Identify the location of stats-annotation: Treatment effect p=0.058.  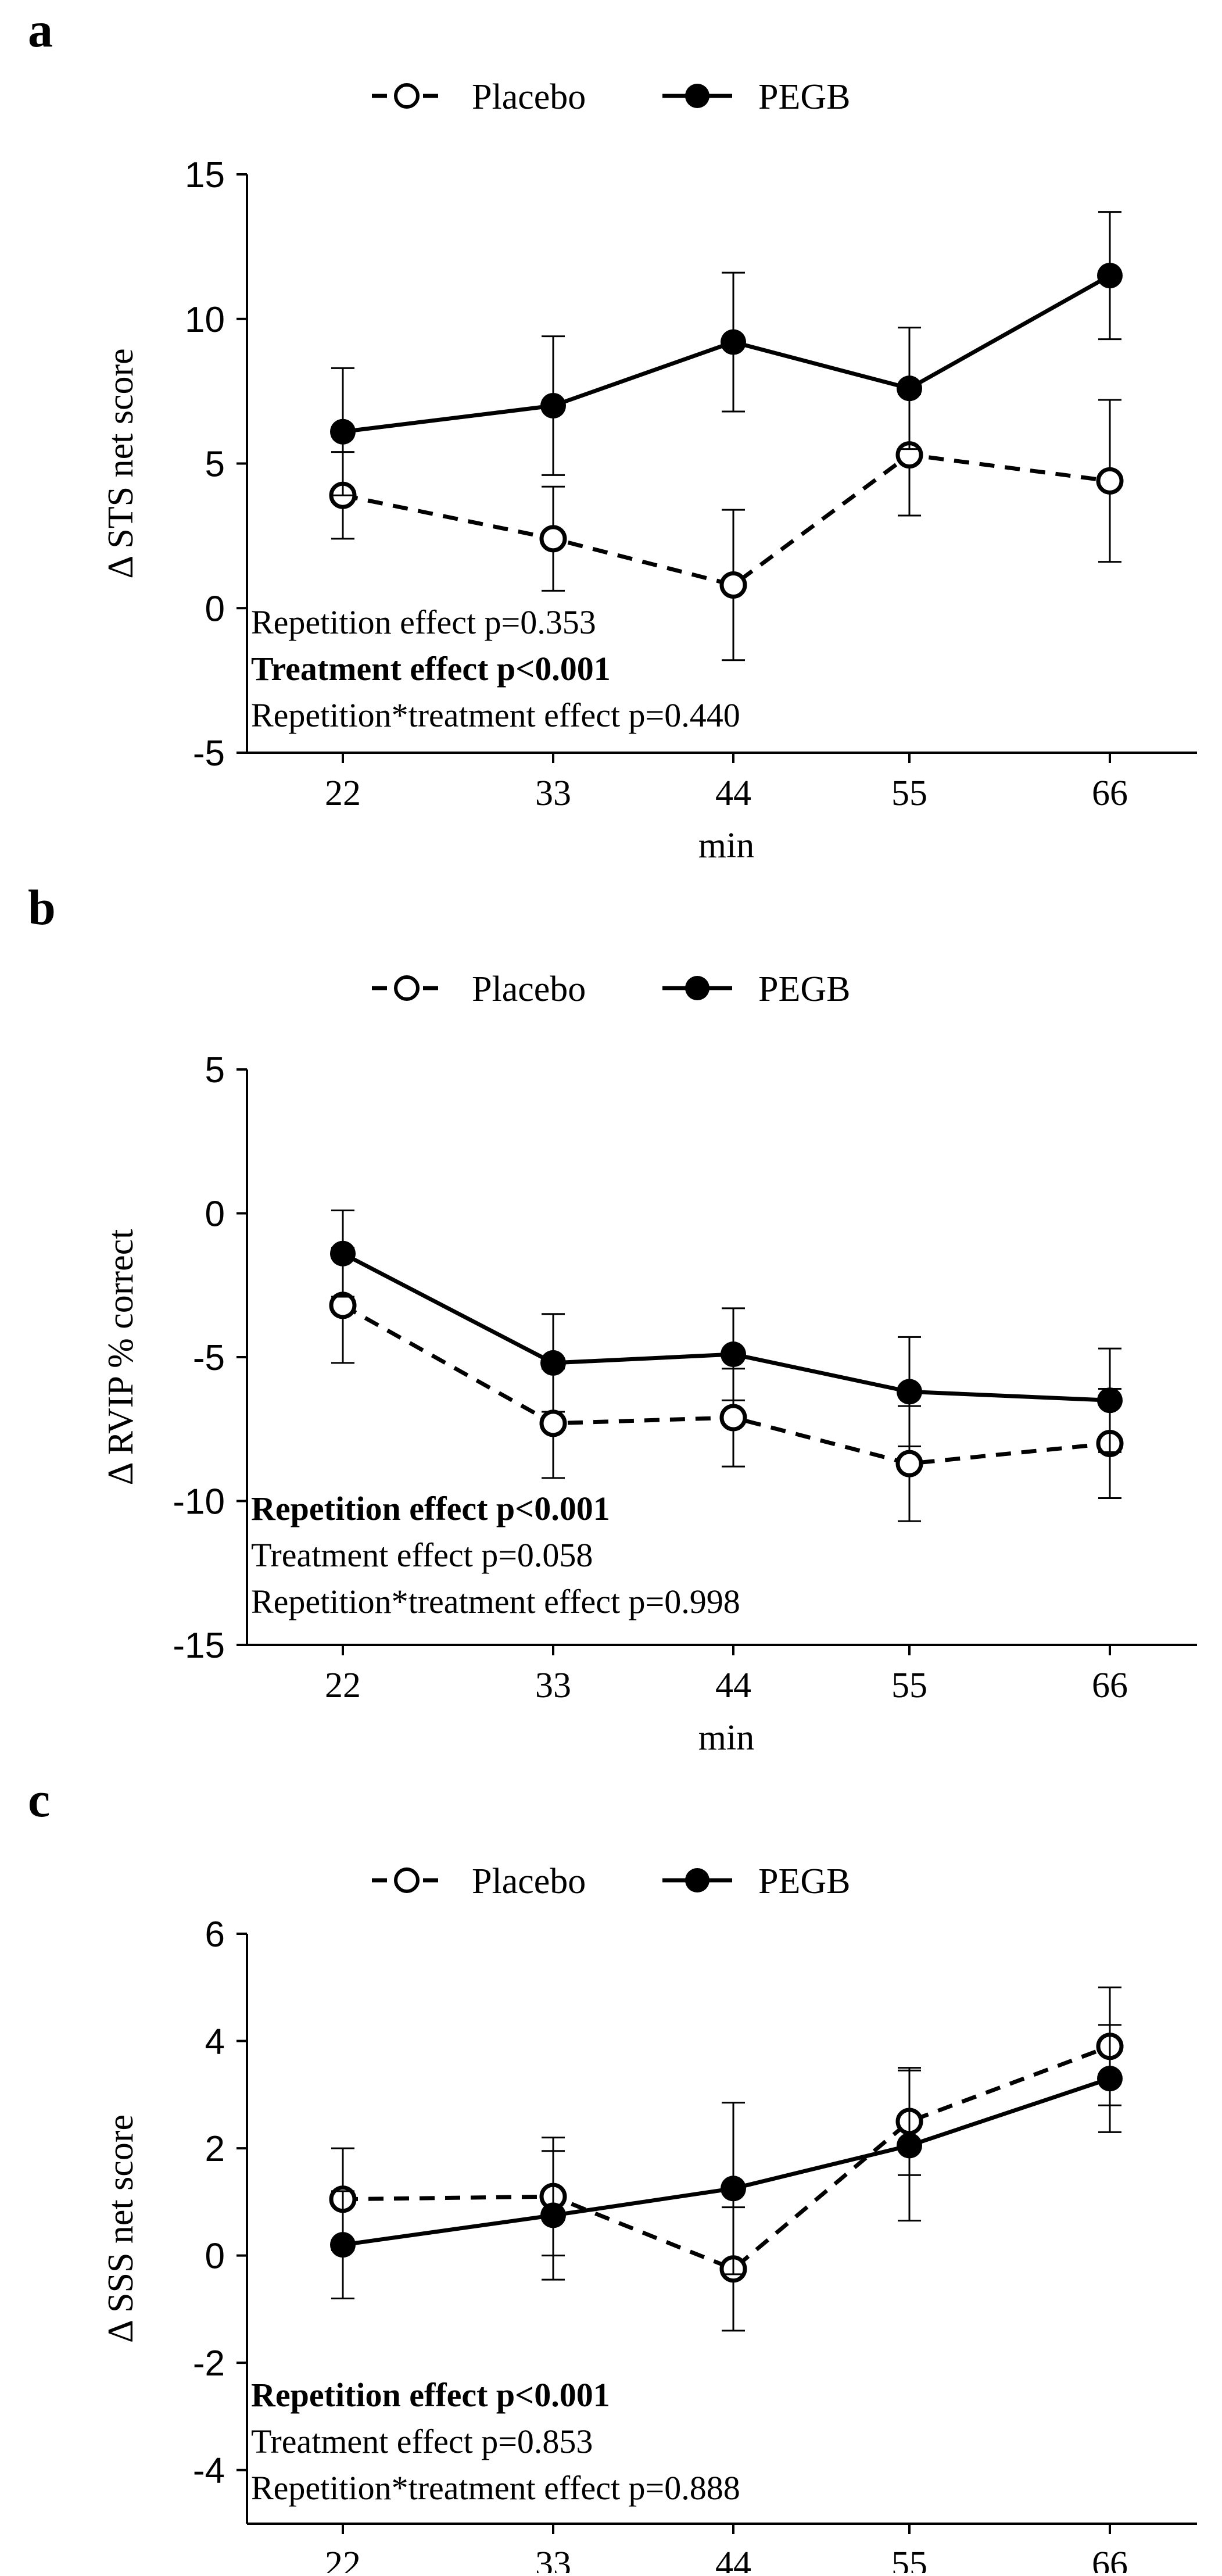
(422, 1555).